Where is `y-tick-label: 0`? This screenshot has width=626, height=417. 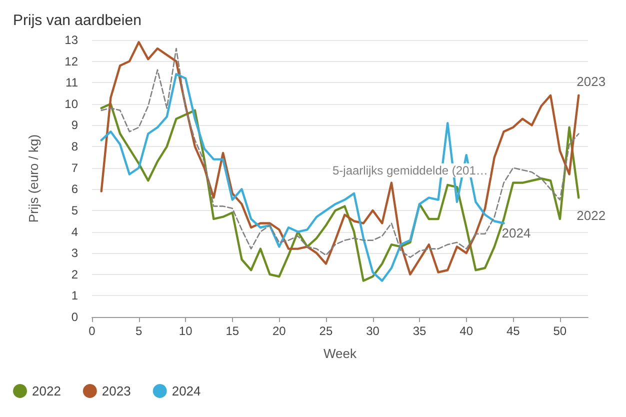
y-tick-label: 0 is located at coordinates (74, 317).